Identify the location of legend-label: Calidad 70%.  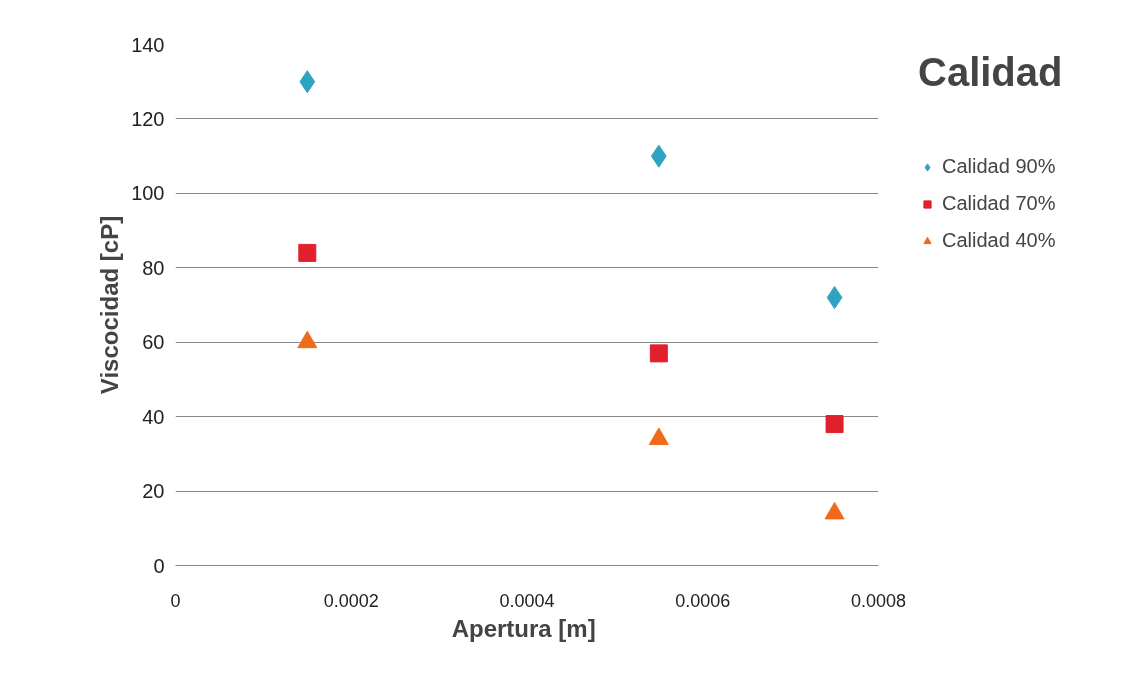
(999, 203).